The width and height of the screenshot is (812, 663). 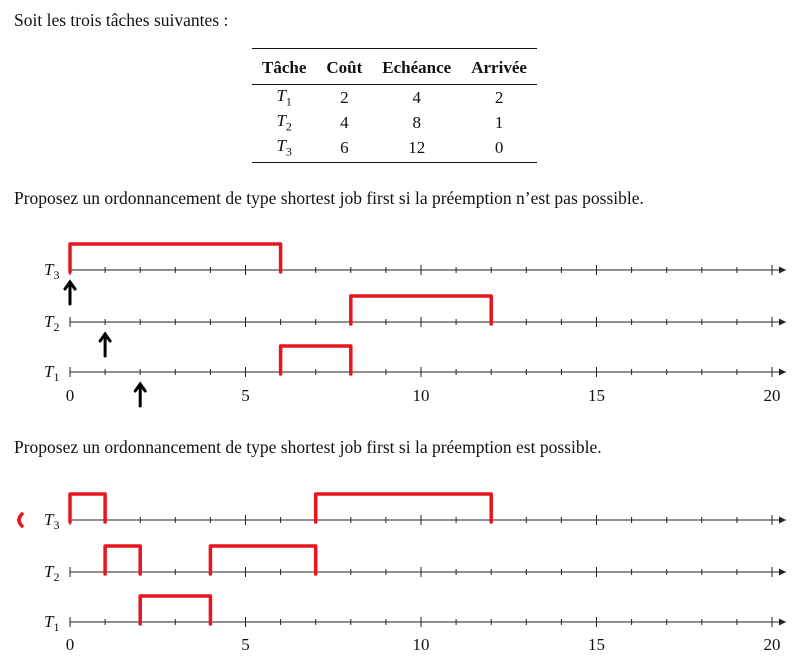 I want to click on task-index: 2, so click(x=288, y=126).